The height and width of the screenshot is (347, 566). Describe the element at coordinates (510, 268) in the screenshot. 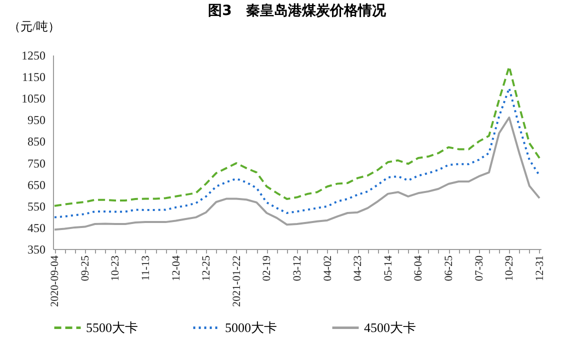

I see `x-tick-label: 10-29` at that location.